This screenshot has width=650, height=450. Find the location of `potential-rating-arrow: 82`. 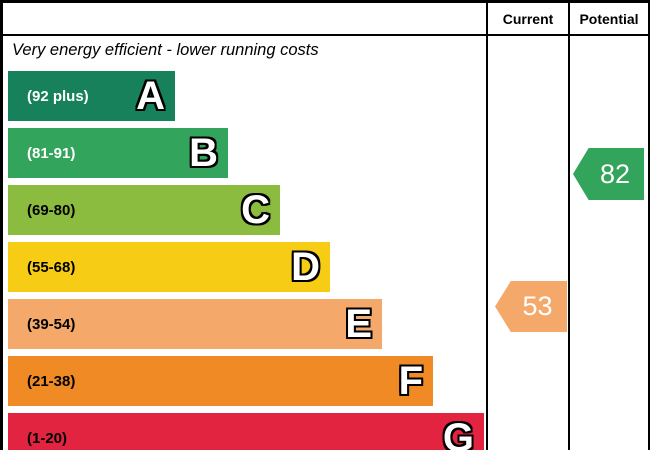

potential-rating-arrow: 82 is located at coordinates (608, 174).